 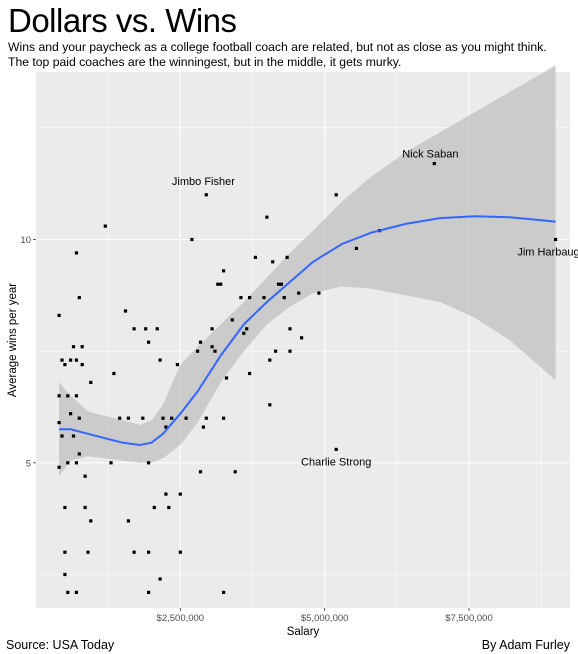 I want to click on x-tick-label: $5,000,000, so click(x=325, y=618).